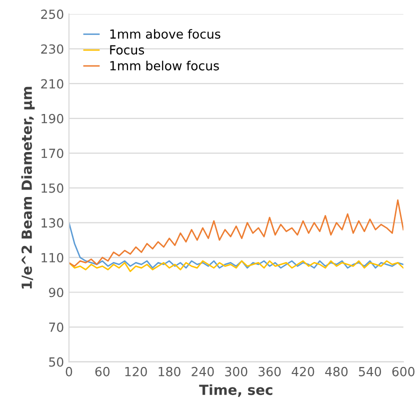 The height and width of the screenshot is (402, 418). Describe the element at coordinates (164, 65) in the screenshot. I see `legend-label: 1mm below focus` at that location.